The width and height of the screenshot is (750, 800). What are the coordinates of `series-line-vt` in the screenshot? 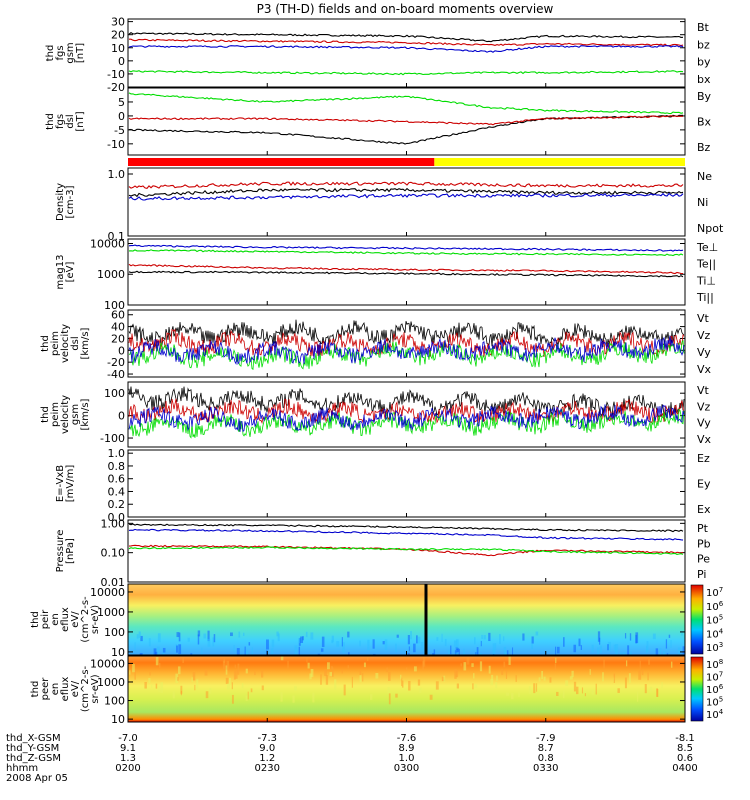 It's located at (406, 333).